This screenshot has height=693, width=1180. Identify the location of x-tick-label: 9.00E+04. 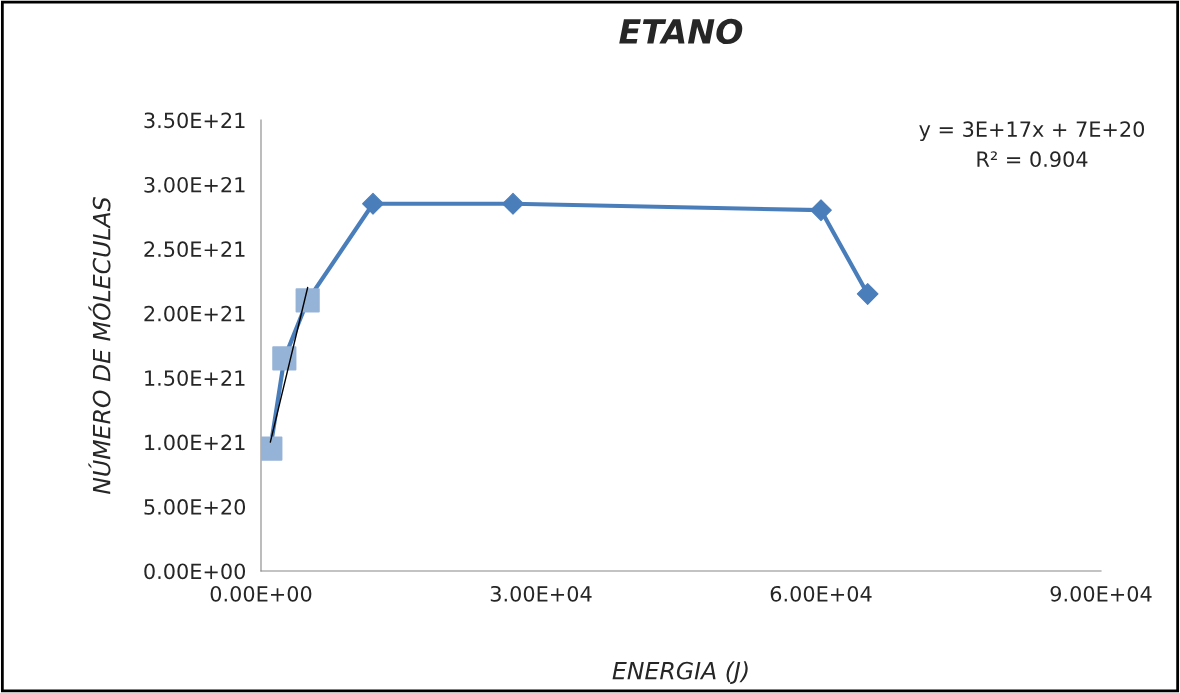
(1101, 593).